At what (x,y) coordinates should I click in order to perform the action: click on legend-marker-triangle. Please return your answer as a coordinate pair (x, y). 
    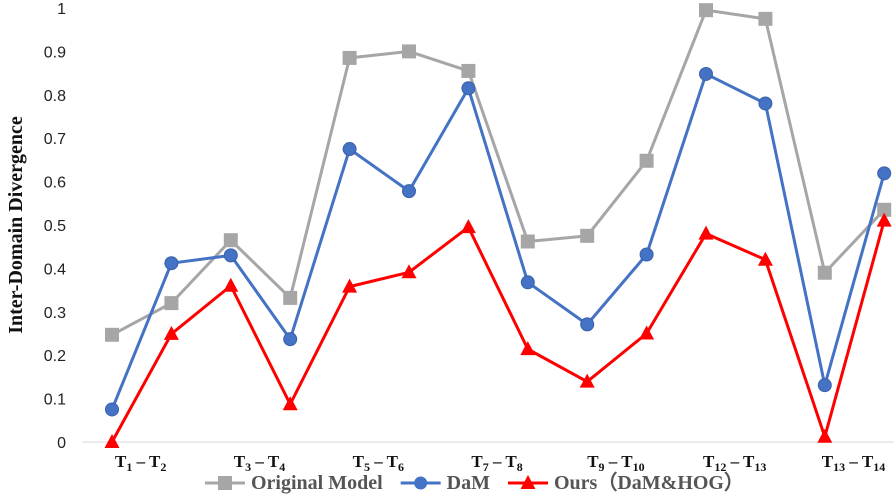
    Looking at the image, I should click on (528, 482).